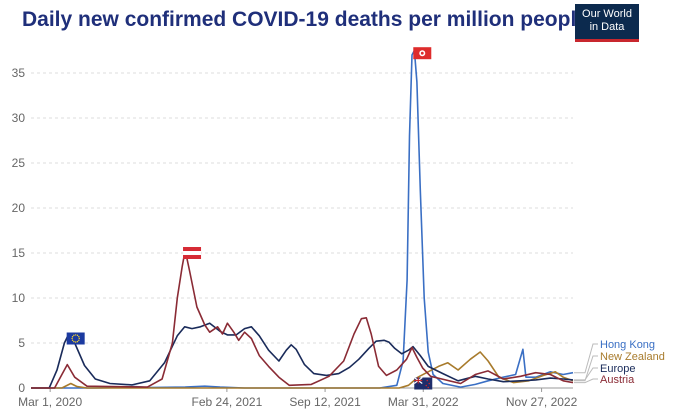  I want to click on x-tick-label: Sep 12, 2021, so click(325, 402).